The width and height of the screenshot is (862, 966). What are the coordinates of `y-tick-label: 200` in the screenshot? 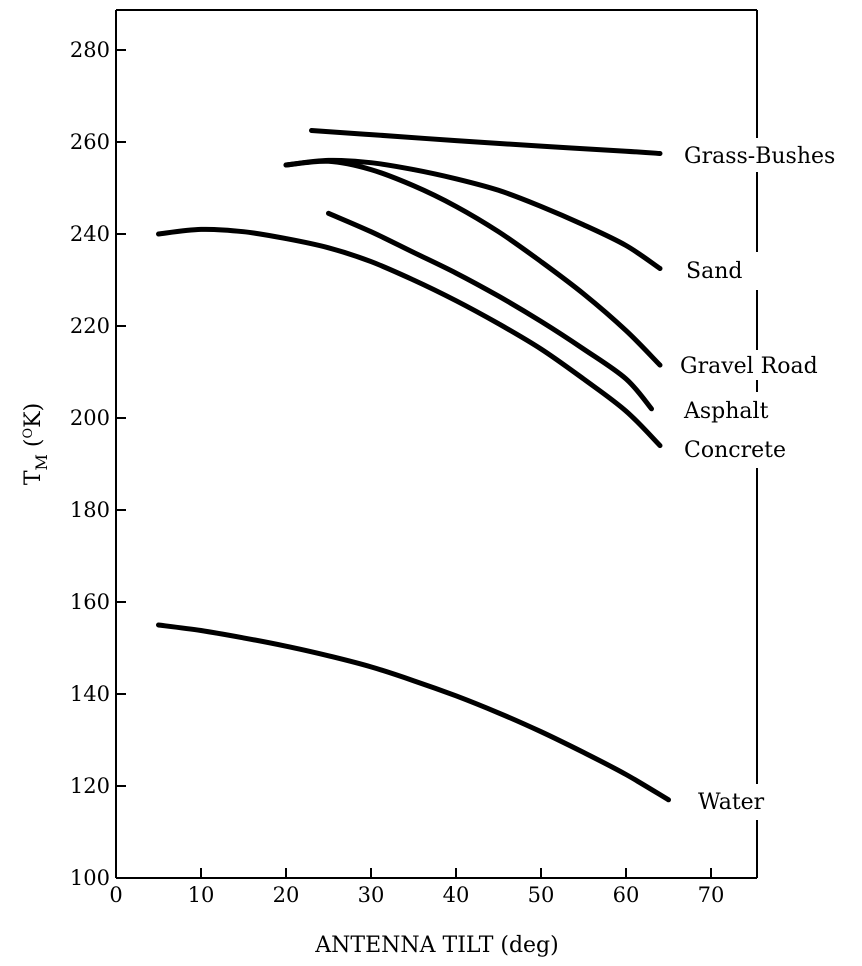 It's located at (90, 418).